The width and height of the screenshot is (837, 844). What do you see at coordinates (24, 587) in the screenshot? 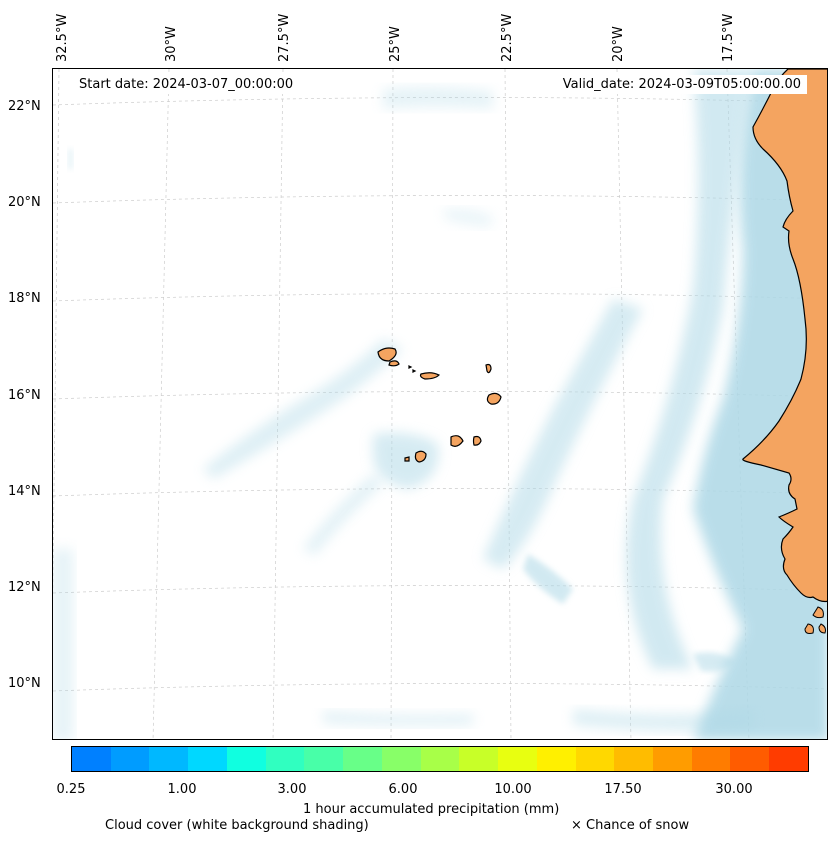
I see `lat-label-12n: 12°N` at bounding box center [24, 587].